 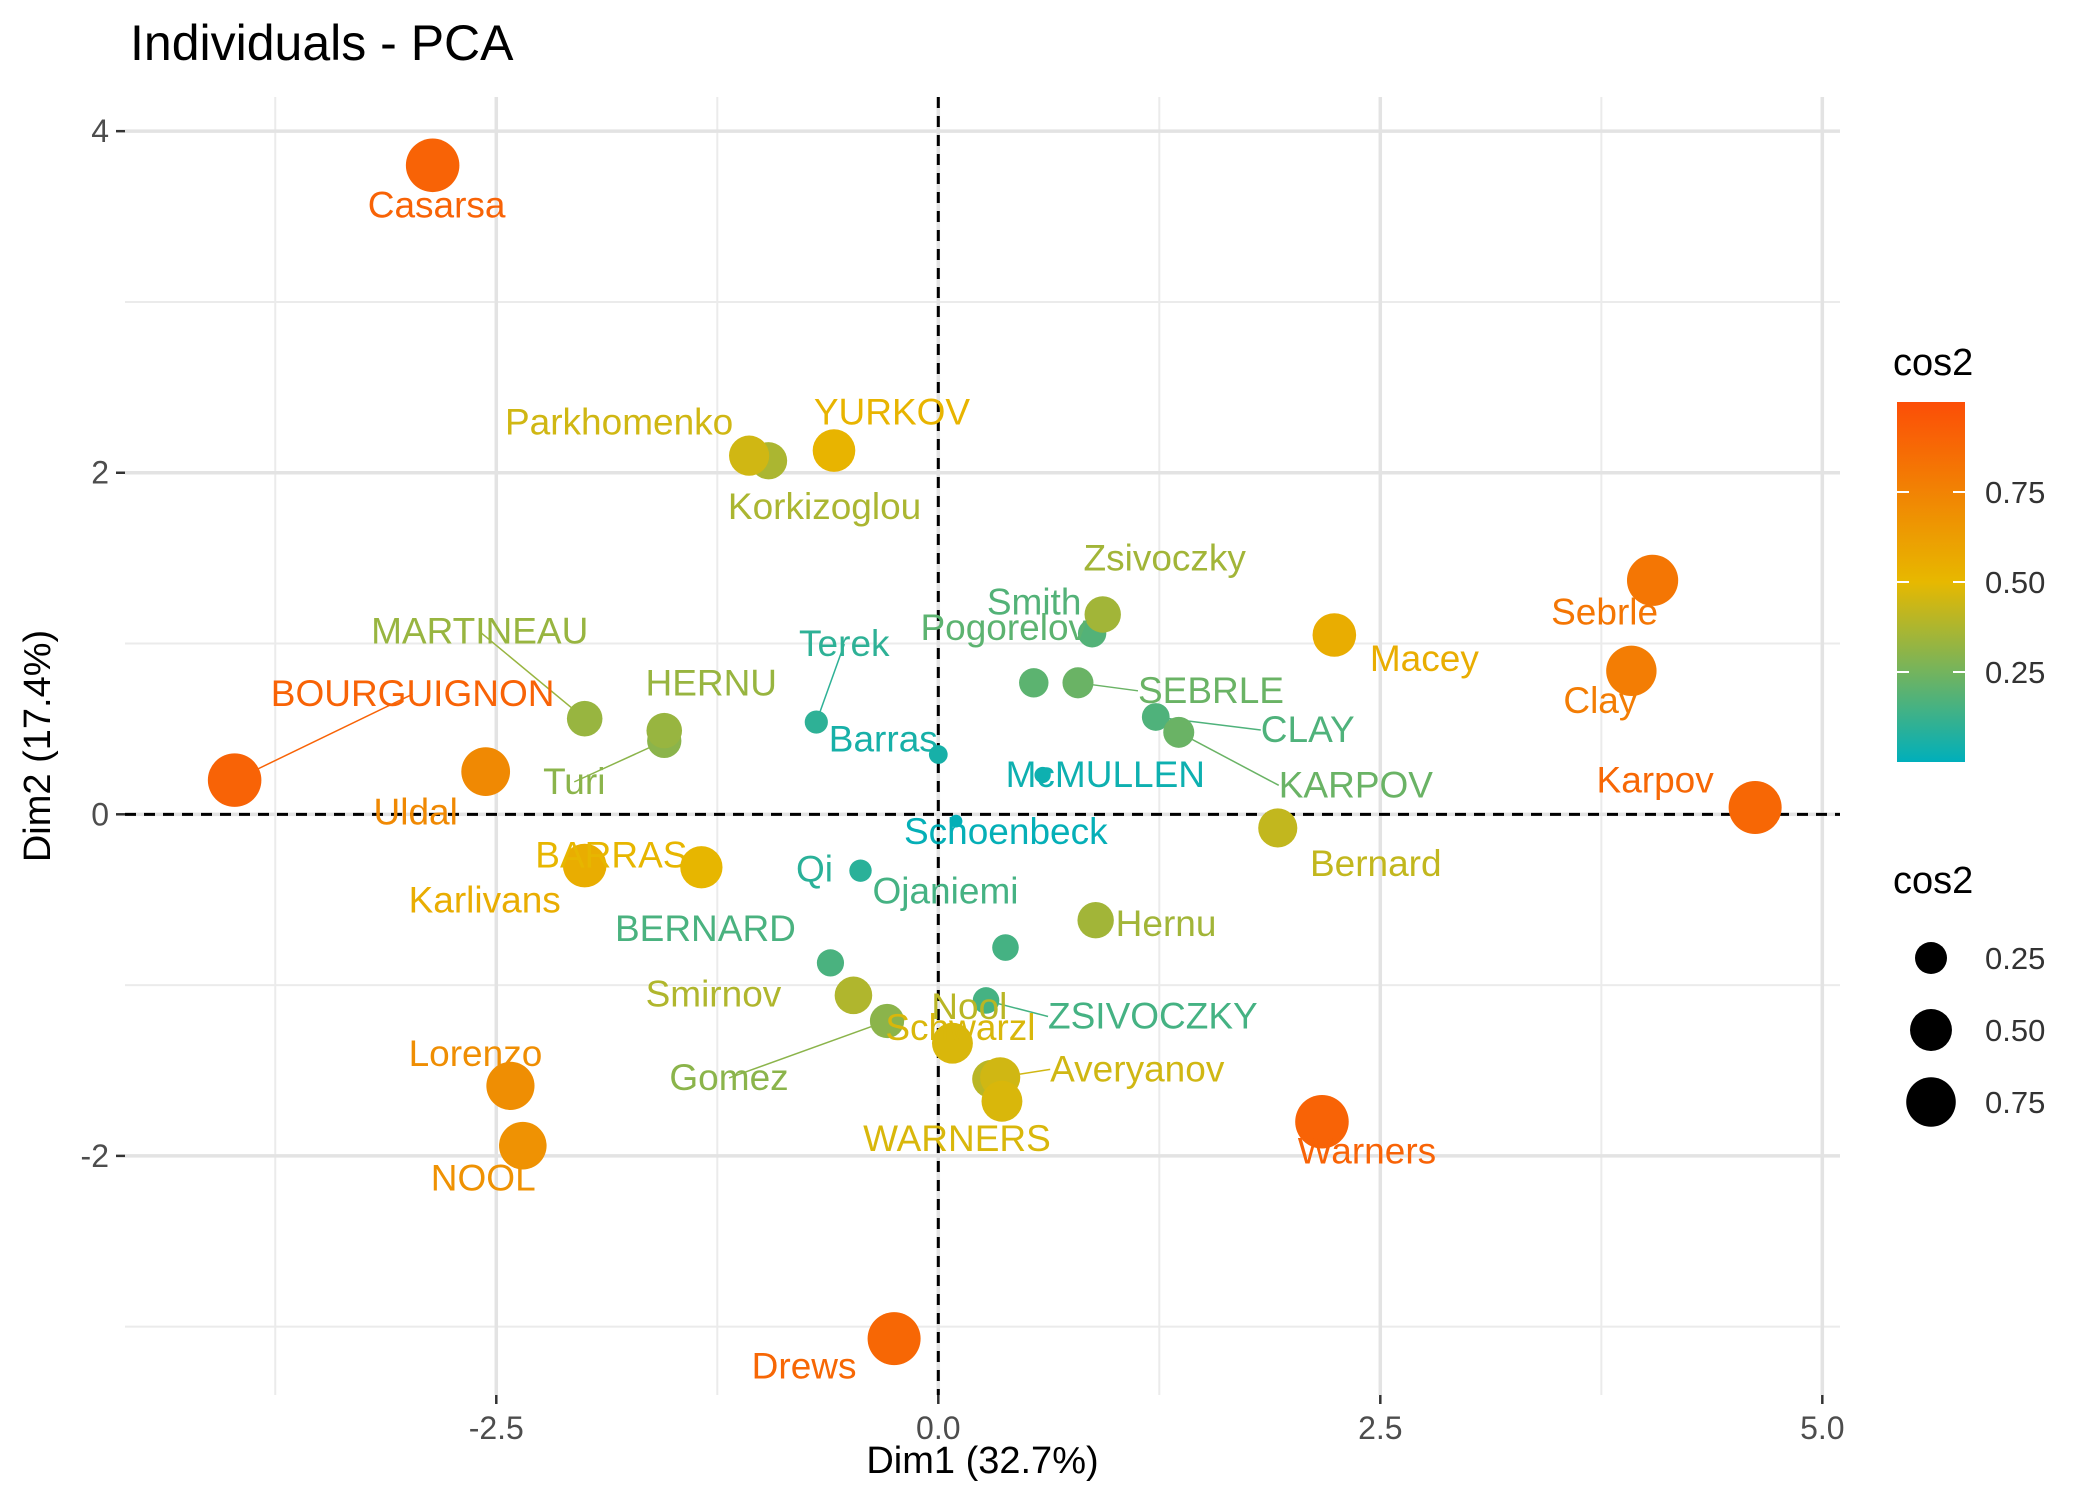 I want to click on color-legend-label: 0.25, so click(x=2015, y=672).